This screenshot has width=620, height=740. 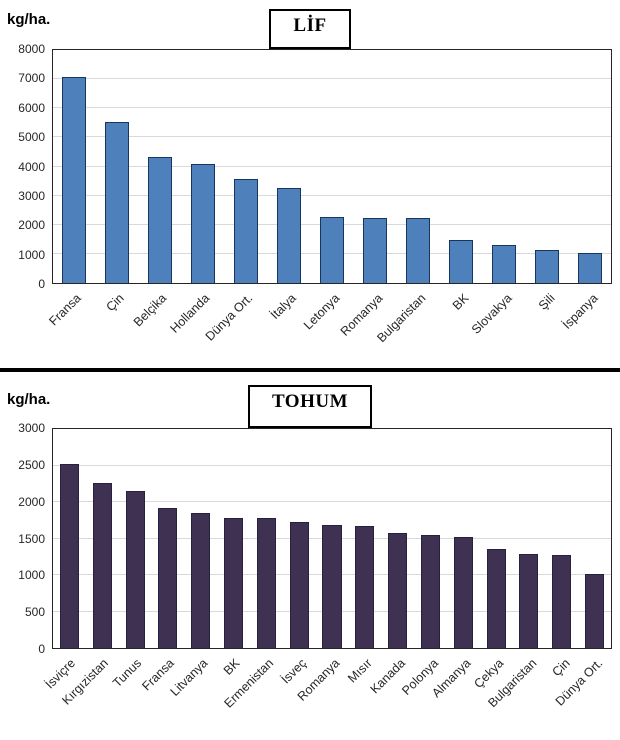 What do you see at coordinates (580, 311) in the screenshot?
I see `x-axis-category-label: İspanya` at bounding box center [580, 311].